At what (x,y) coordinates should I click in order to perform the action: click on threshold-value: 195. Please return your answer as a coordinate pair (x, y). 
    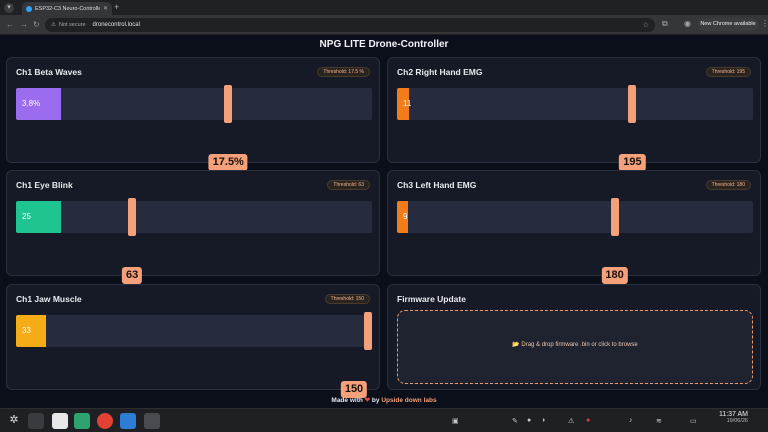
    Looking at the image, I should click on (632, 162).